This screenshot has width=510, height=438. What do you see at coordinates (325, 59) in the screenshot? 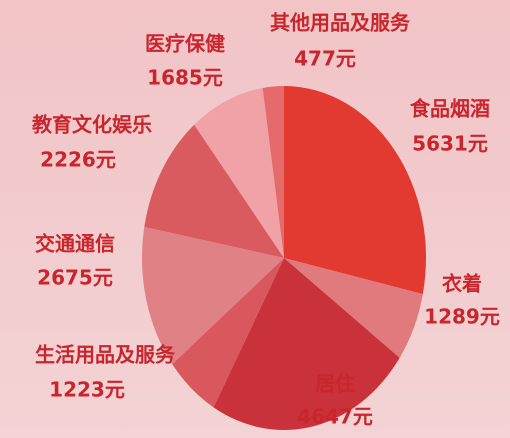
I see `value-label: 477元` at bounding box center [325, 59].